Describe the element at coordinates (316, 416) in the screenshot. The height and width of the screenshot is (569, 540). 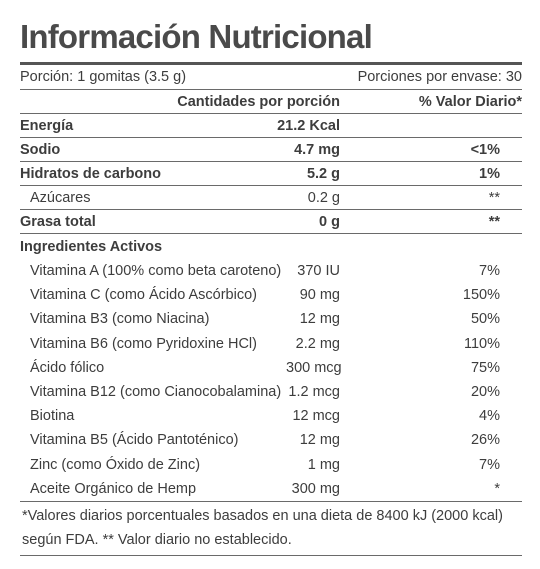
I see `ingredient-amount: 12 mcg` at that location.